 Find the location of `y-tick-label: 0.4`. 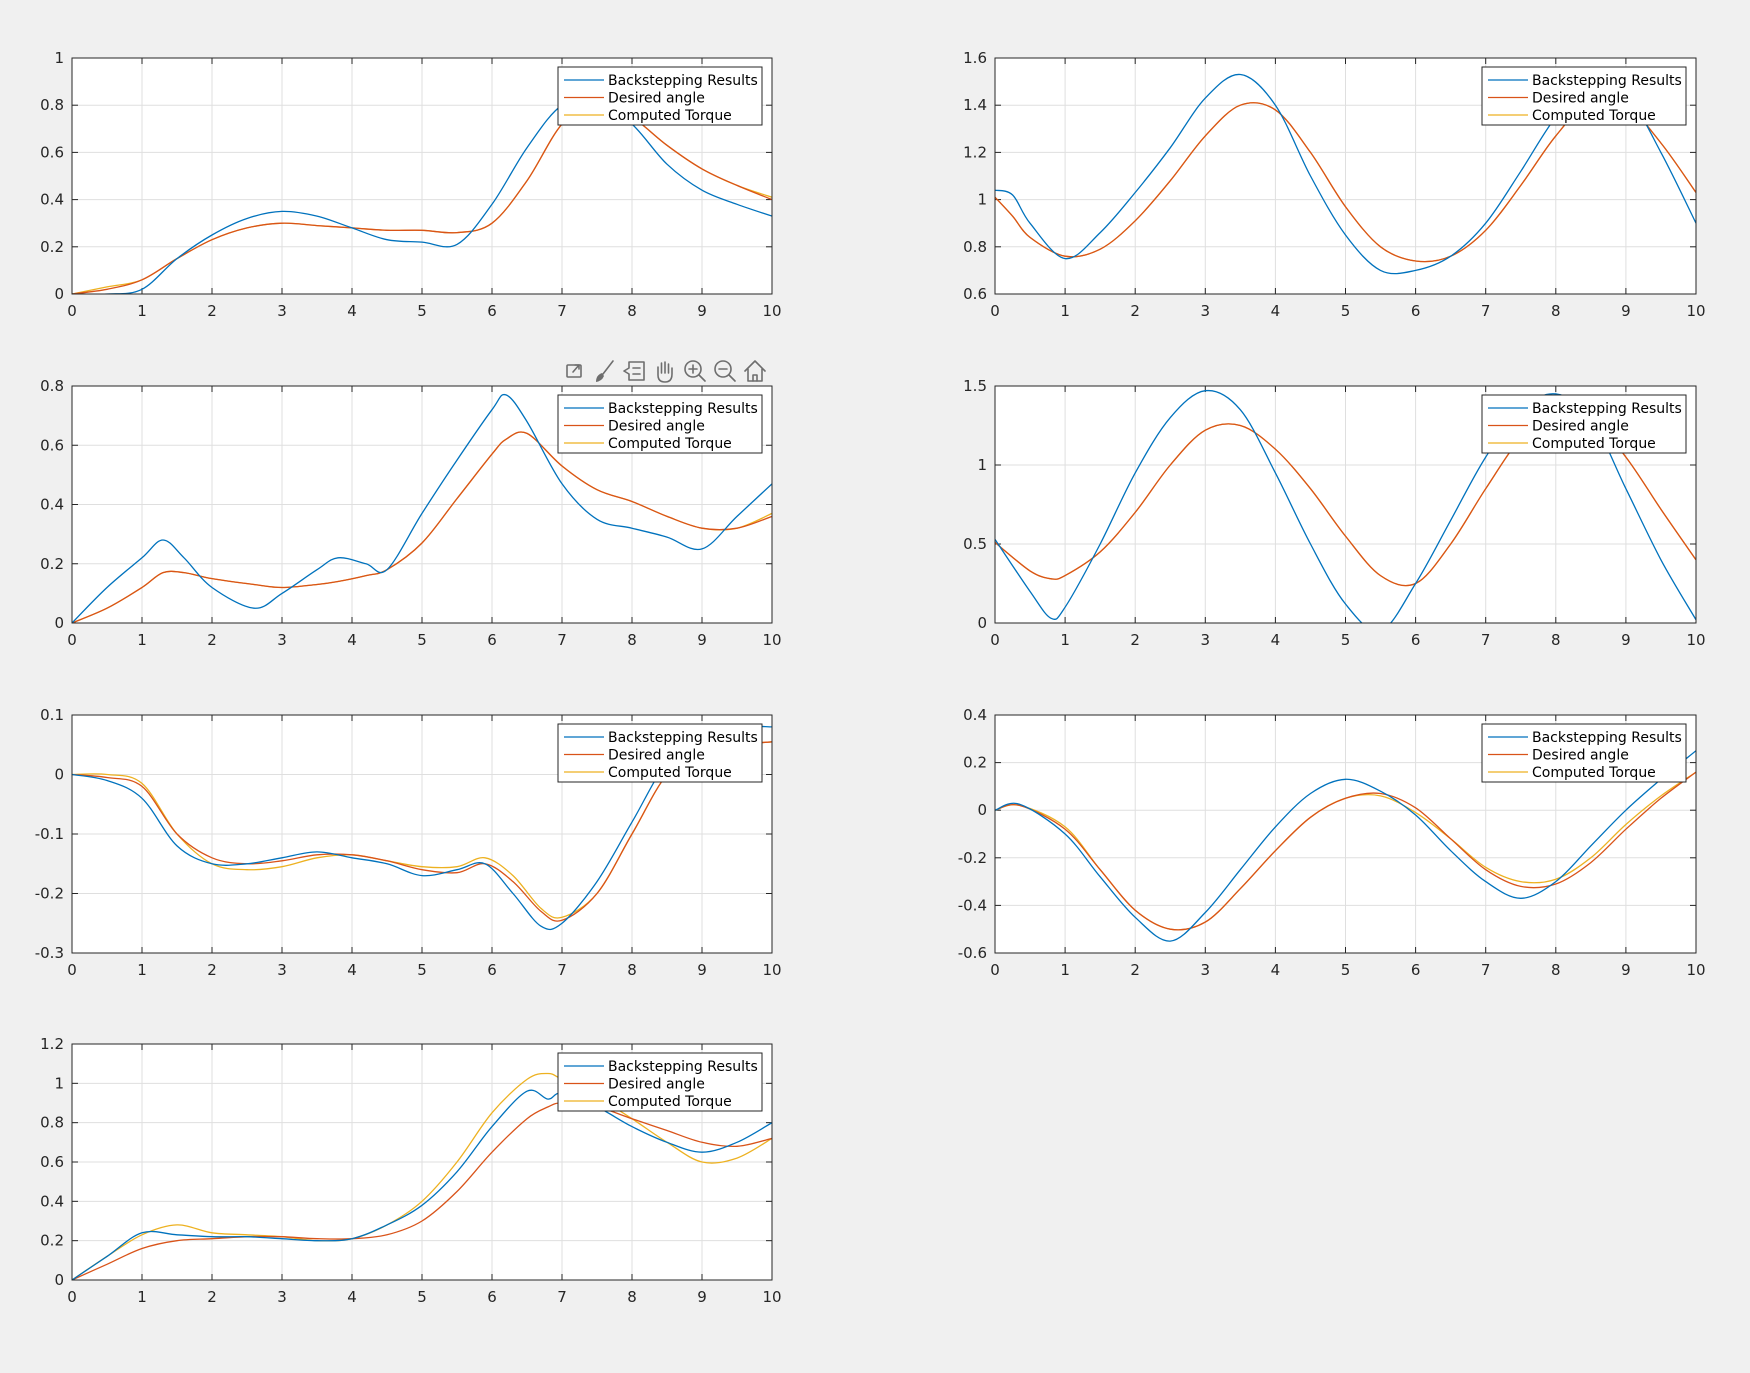

y-tick-label: 0.4 is located at coordinates (52, 505).